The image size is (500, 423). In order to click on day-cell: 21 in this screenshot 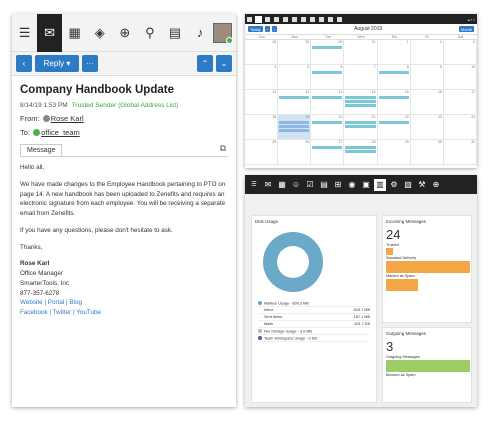, I will do `click(361, 127)`.